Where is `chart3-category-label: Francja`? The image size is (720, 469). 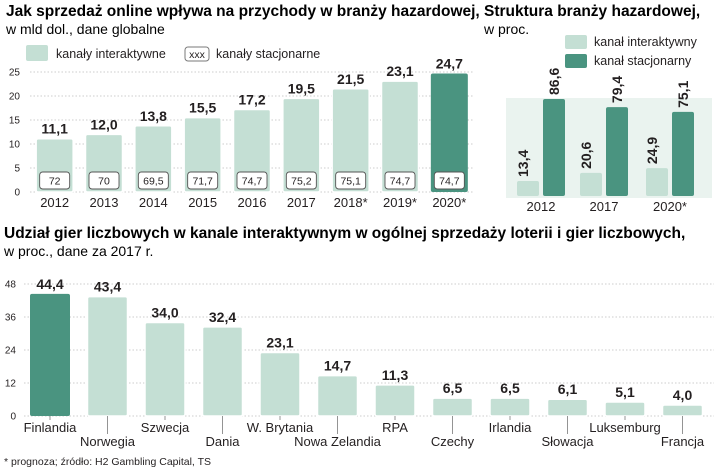
chart3-category-label: Francja is located at coordinates (683, 441).